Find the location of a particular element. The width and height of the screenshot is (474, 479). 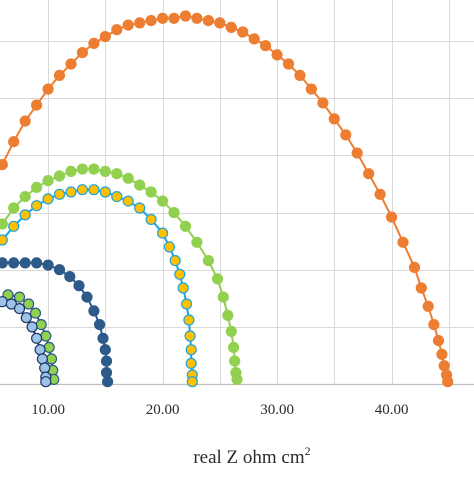

x-tick-label: 40.00 is located at coordinates (392, 410).